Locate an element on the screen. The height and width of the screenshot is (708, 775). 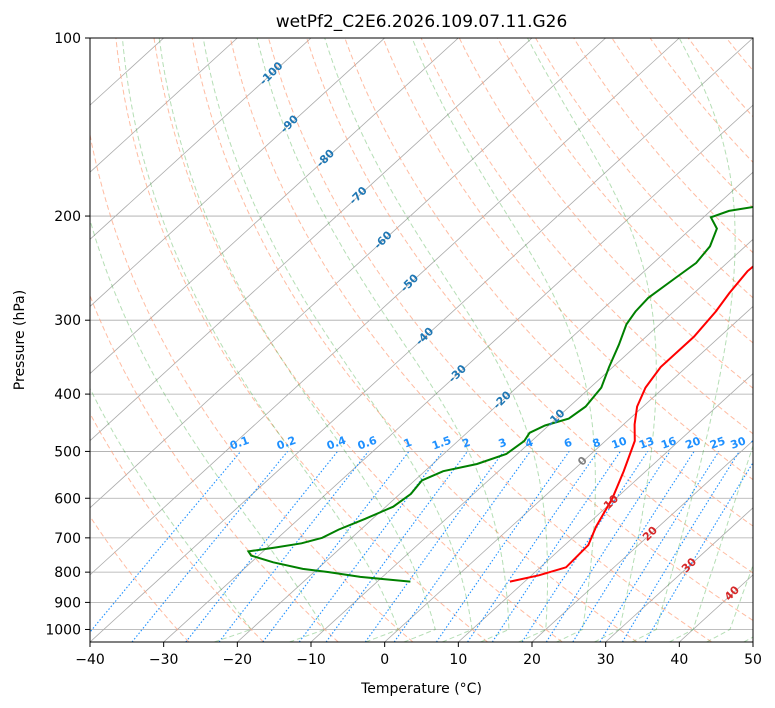
mixing-ratio-label: 10 is located at coordinates (619, 443).